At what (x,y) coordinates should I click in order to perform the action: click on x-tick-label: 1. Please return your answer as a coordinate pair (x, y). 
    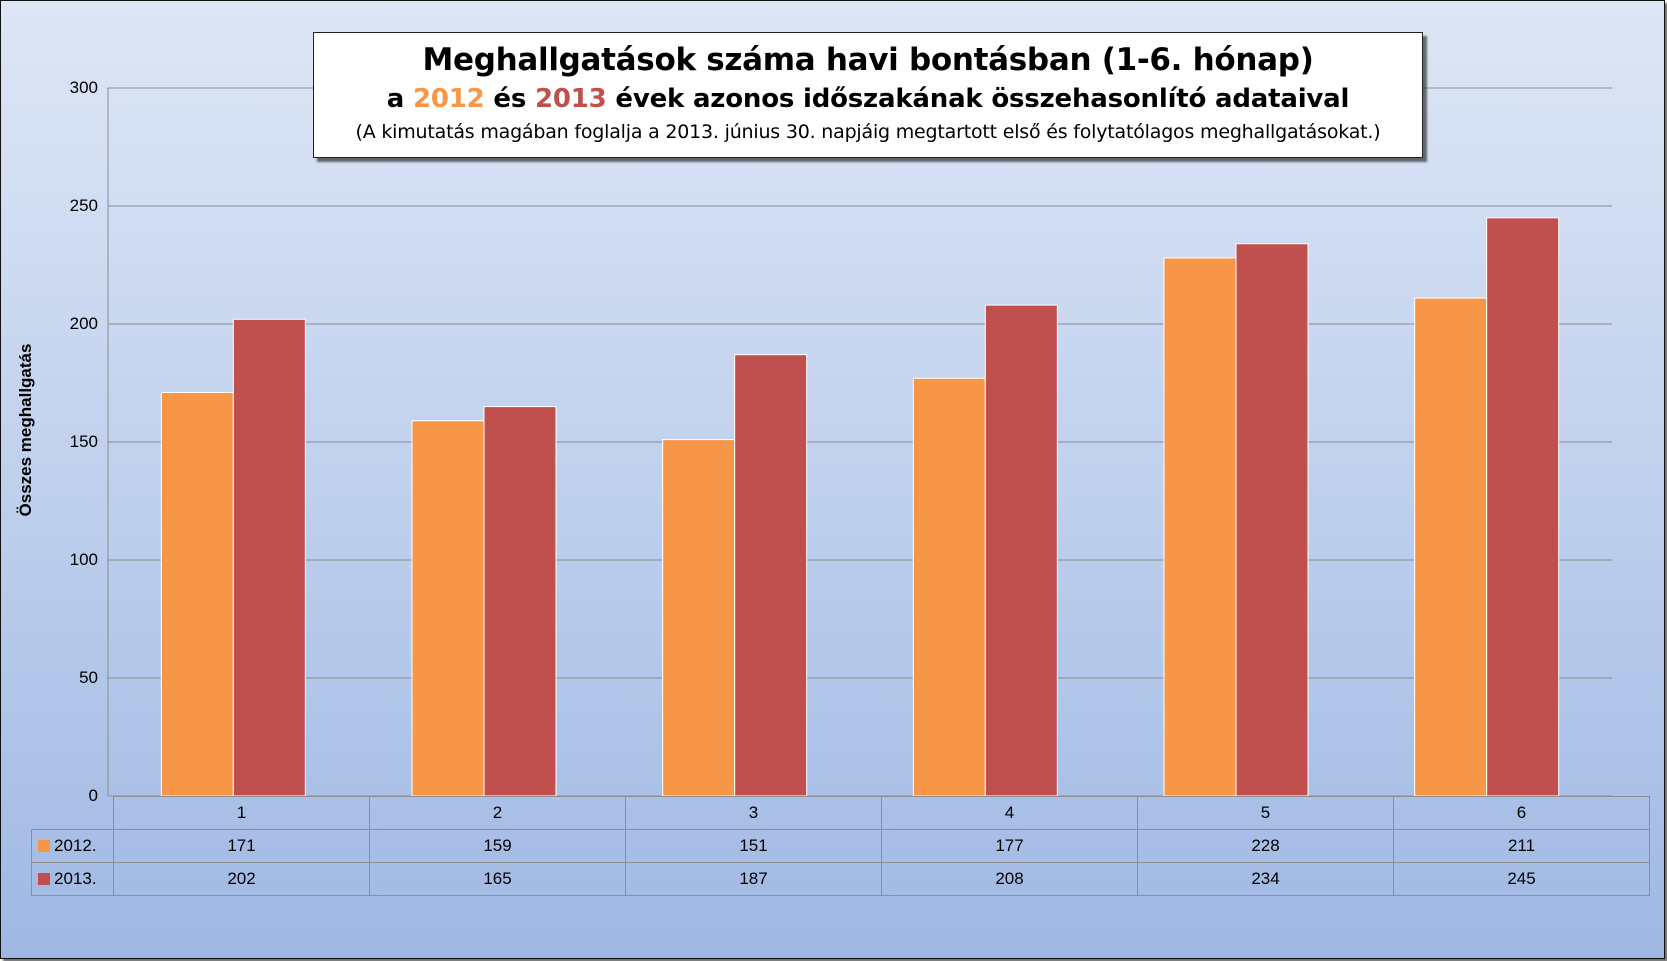
    Looking at the image, I should click on (241, 813).